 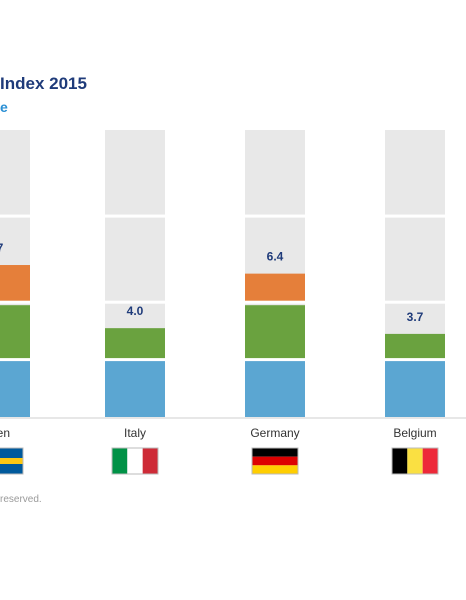 I want to click on bar-total-label: 7, so click(x=2, y=248).